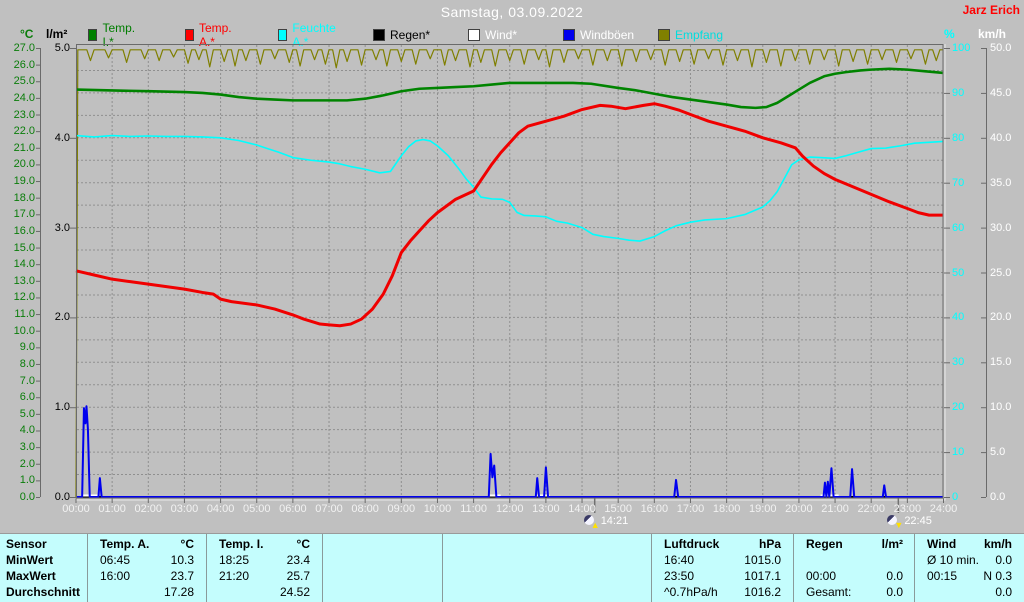 The image size is (1024, 602). I want to click on time-tick-label: 21:00, so click(835, 509).